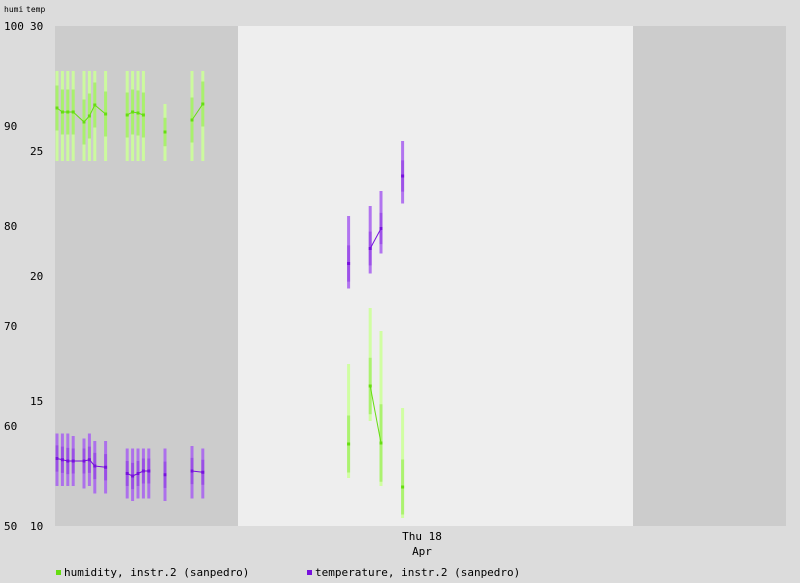  Describe the element at coordinates (10, 226) in the screenshot. I see `humidity-tick-label: 80` at that location.